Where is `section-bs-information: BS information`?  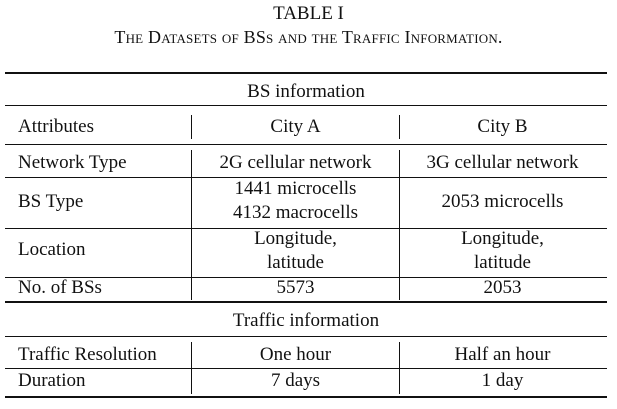
section-bs-information: BS information is located at coordinates (306, 91).